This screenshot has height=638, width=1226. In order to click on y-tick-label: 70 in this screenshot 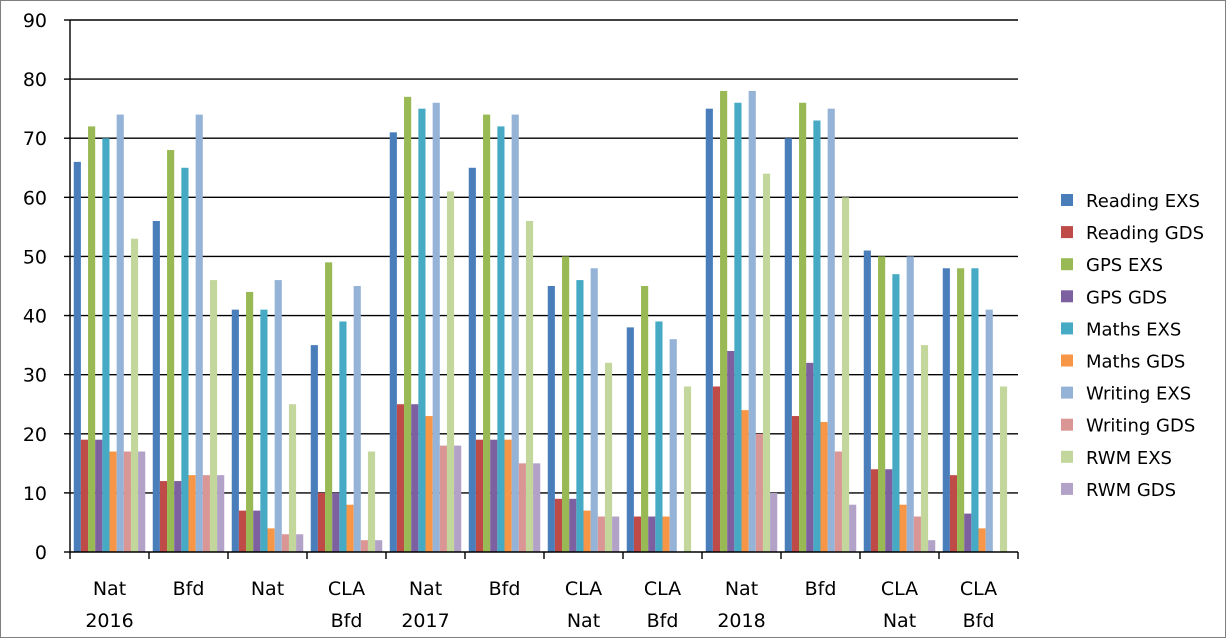, I will do `click(35, 139)`.